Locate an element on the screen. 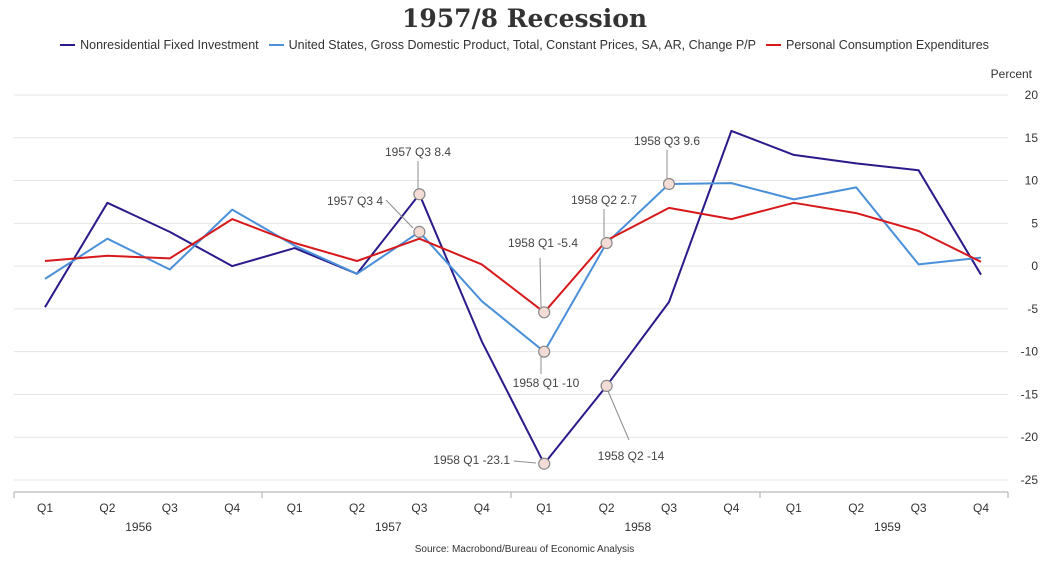 The height and width of the screenshot is (564, 1049). y-tick-label: -20 is located at coordinates (1030, 437).